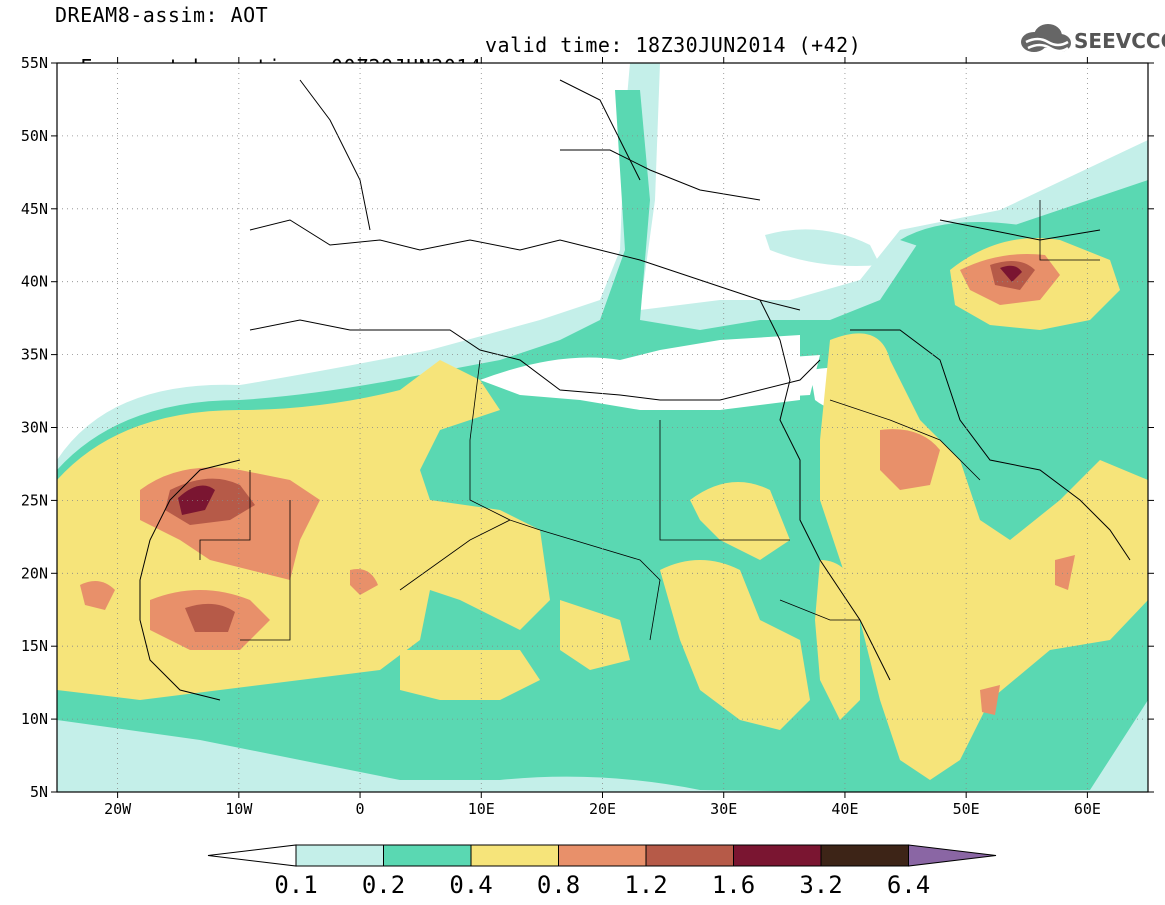 Image resolution: width=1165 pixels, height=905 pixels. What do you see at coordinates (34, 646) in the screenshot?
I see `lat-label: 15N` at bounding box center [34, 646].